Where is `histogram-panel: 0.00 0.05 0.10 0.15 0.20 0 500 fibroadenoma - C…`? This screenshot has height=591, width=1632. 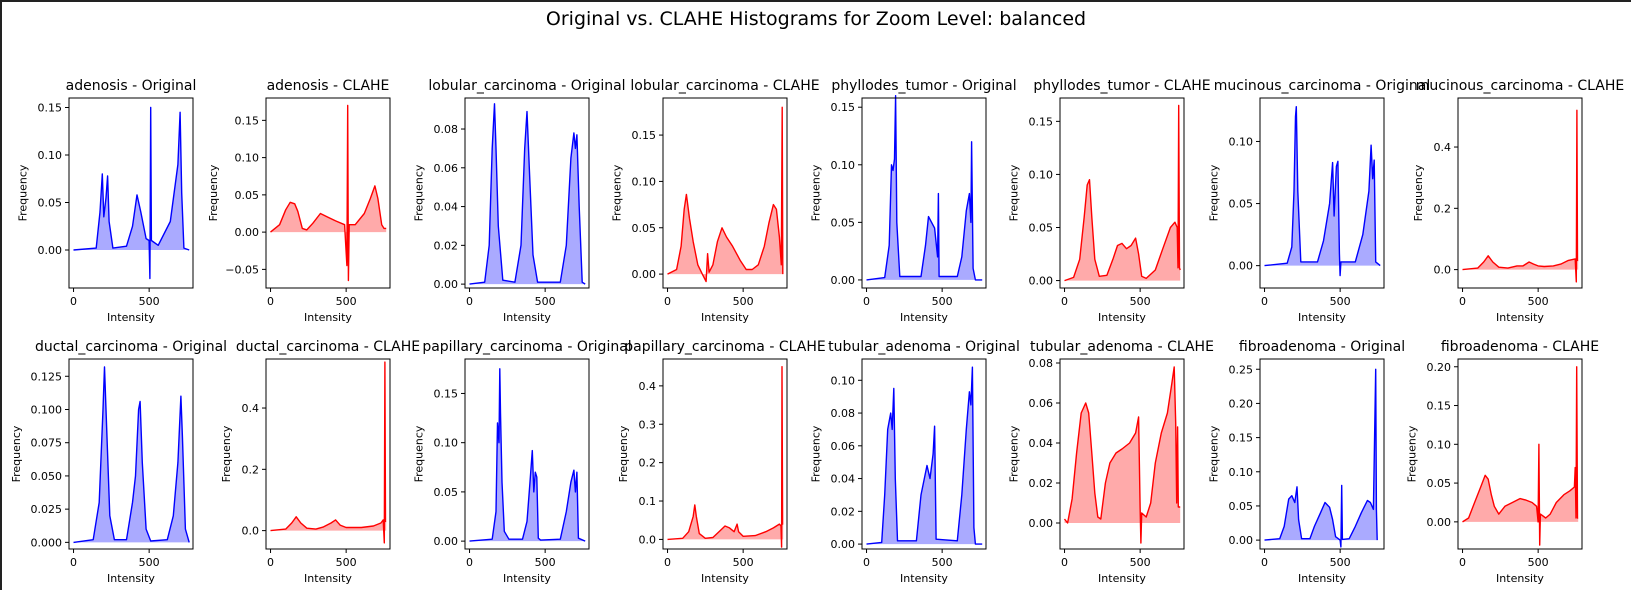
histogram-panel: 0.00 0.05 0.10 0.15 0.20 0 500 fibroadenoma - C… is located at coordinates (1503, 462).